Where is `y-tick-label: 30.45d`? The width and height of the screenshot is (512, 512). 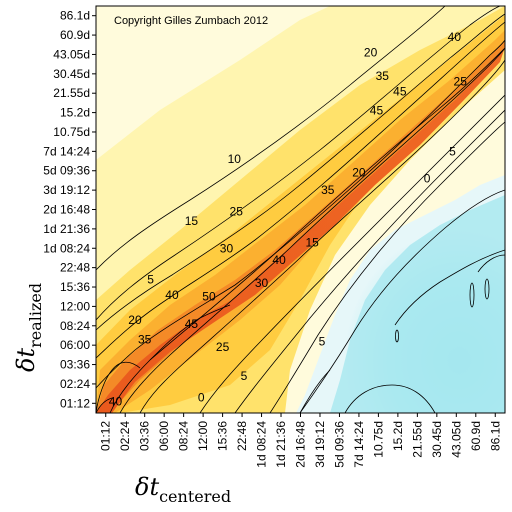 y-tick-label: 30.45d is located at coordinates (71, 74).